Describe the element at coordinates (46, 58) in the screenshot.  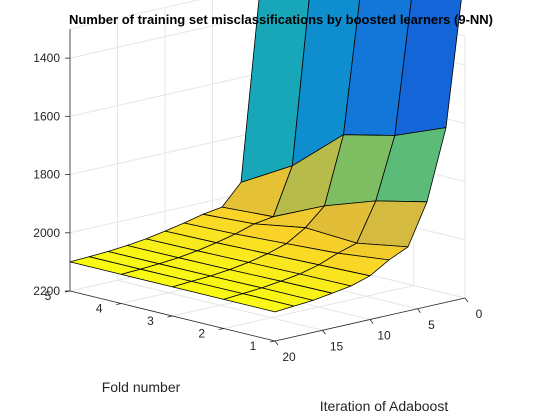
I see `z-tick-label: 1400` at that location.